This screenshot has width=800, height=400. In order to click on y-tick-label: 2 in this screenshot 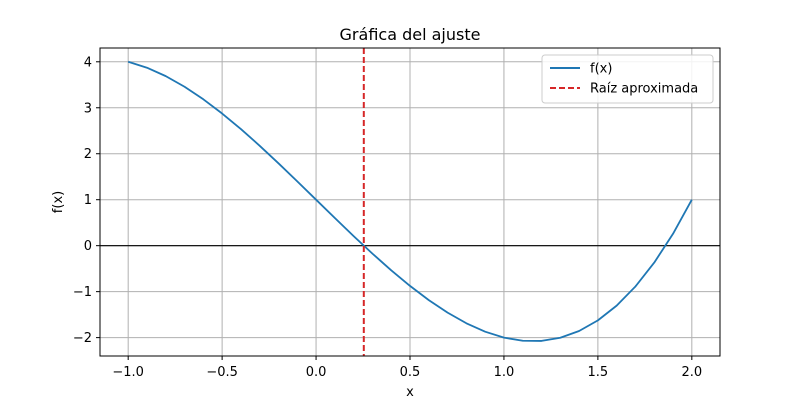, I will do `click(88, 154)`.